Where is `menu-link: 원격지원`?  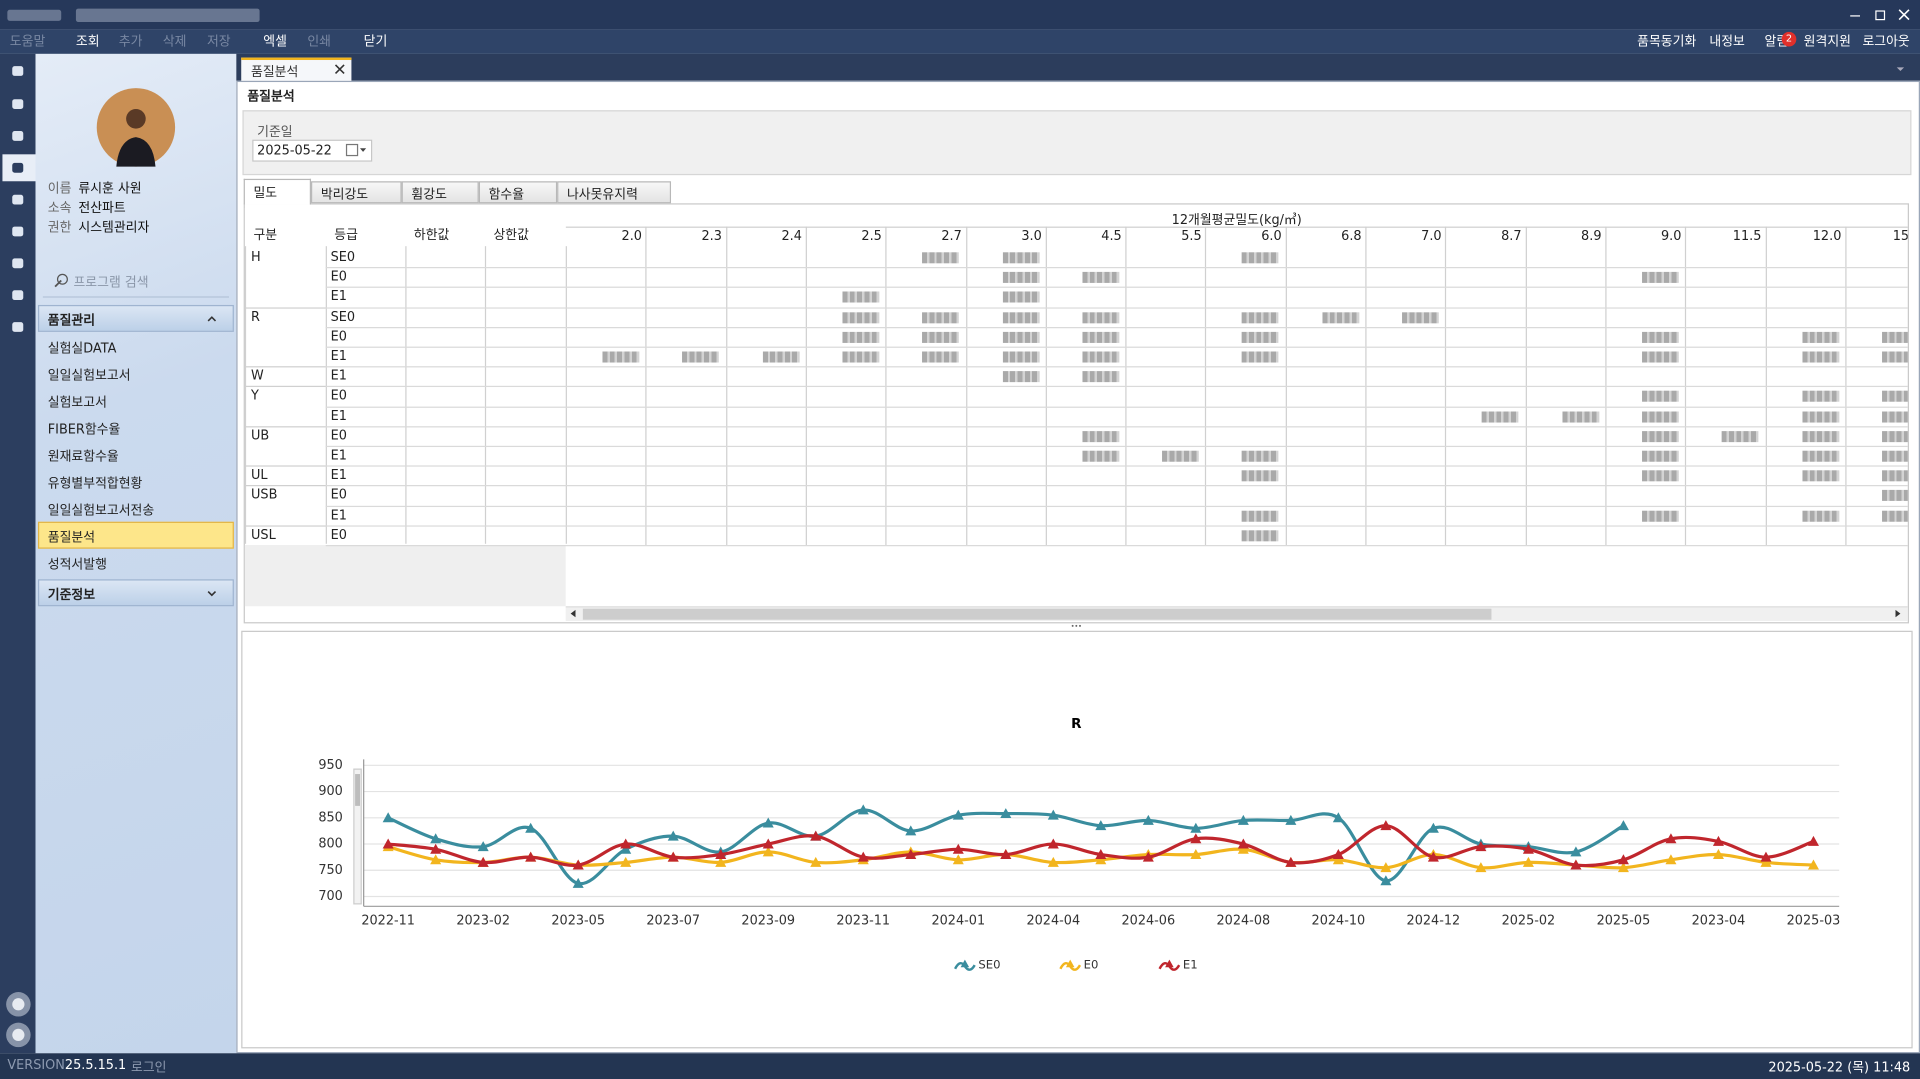 menu-link: 원격지원 is located at coordinates (1827, 41).